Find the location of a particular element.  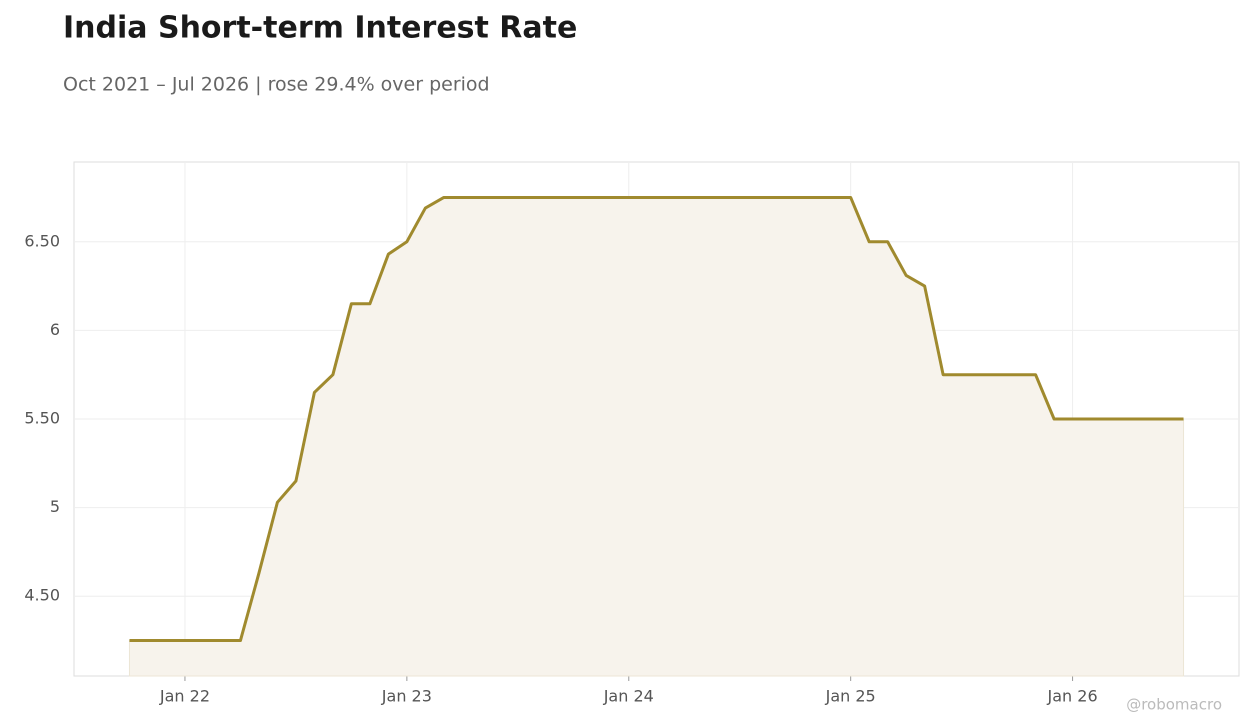

x-tick-label: Jan 24 is located at coordinates (628, 696).